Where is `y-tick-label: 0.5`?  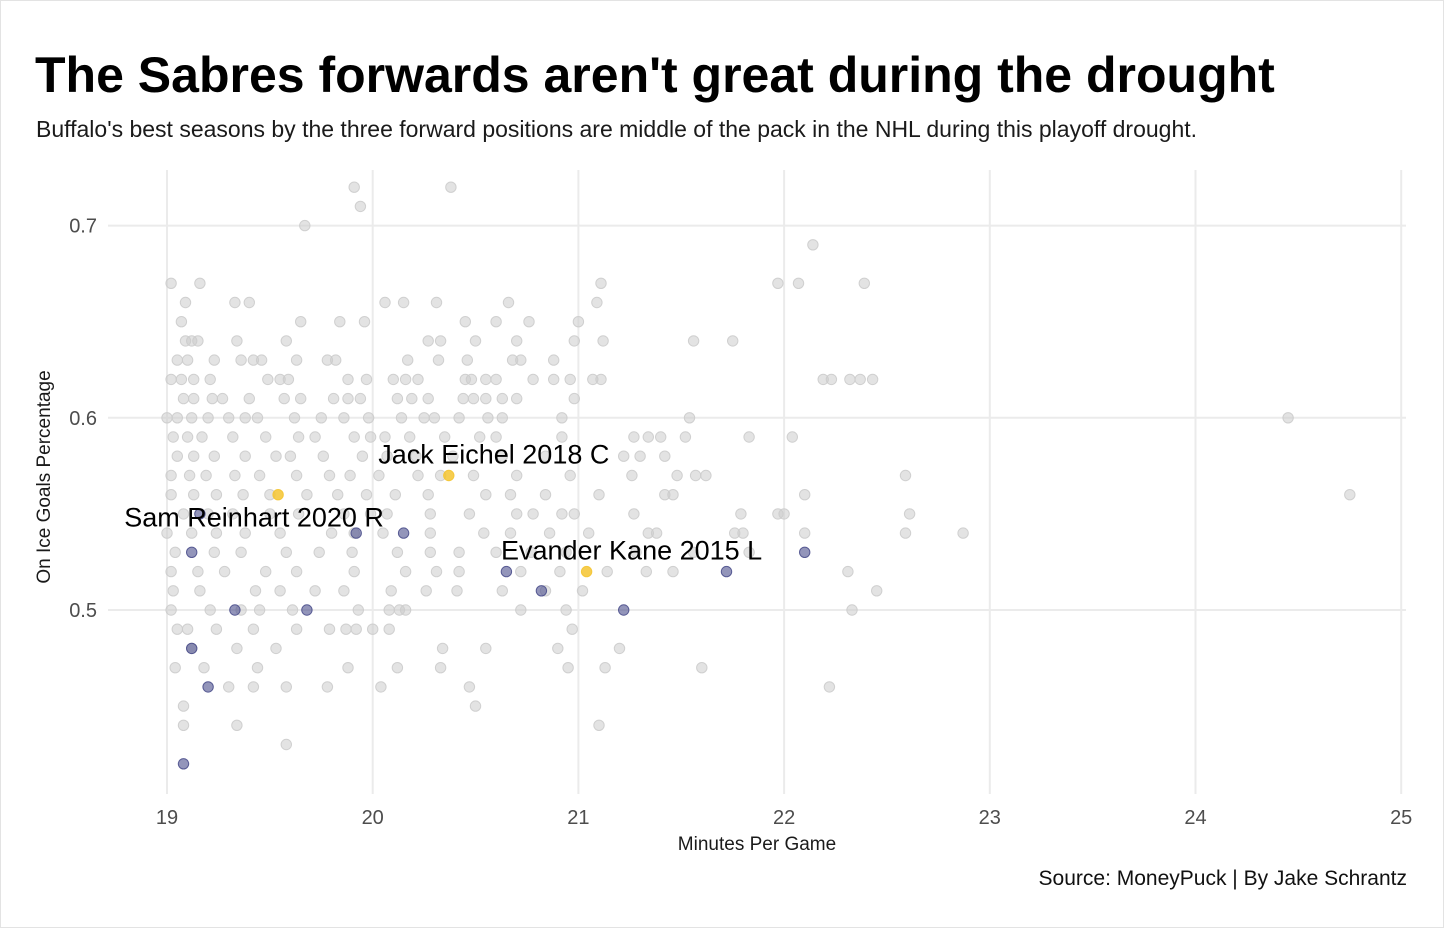
y-tick-label: 0.5 is located at coordinates (83, 611).